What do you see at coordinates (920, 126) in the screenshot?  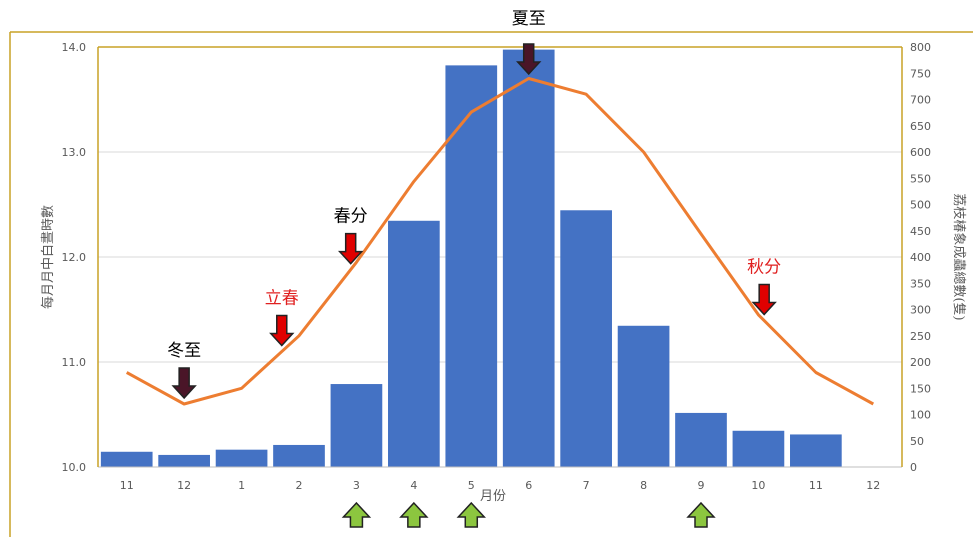 I see `y-right-tick-label: 650` at bounding box center [920, 126].